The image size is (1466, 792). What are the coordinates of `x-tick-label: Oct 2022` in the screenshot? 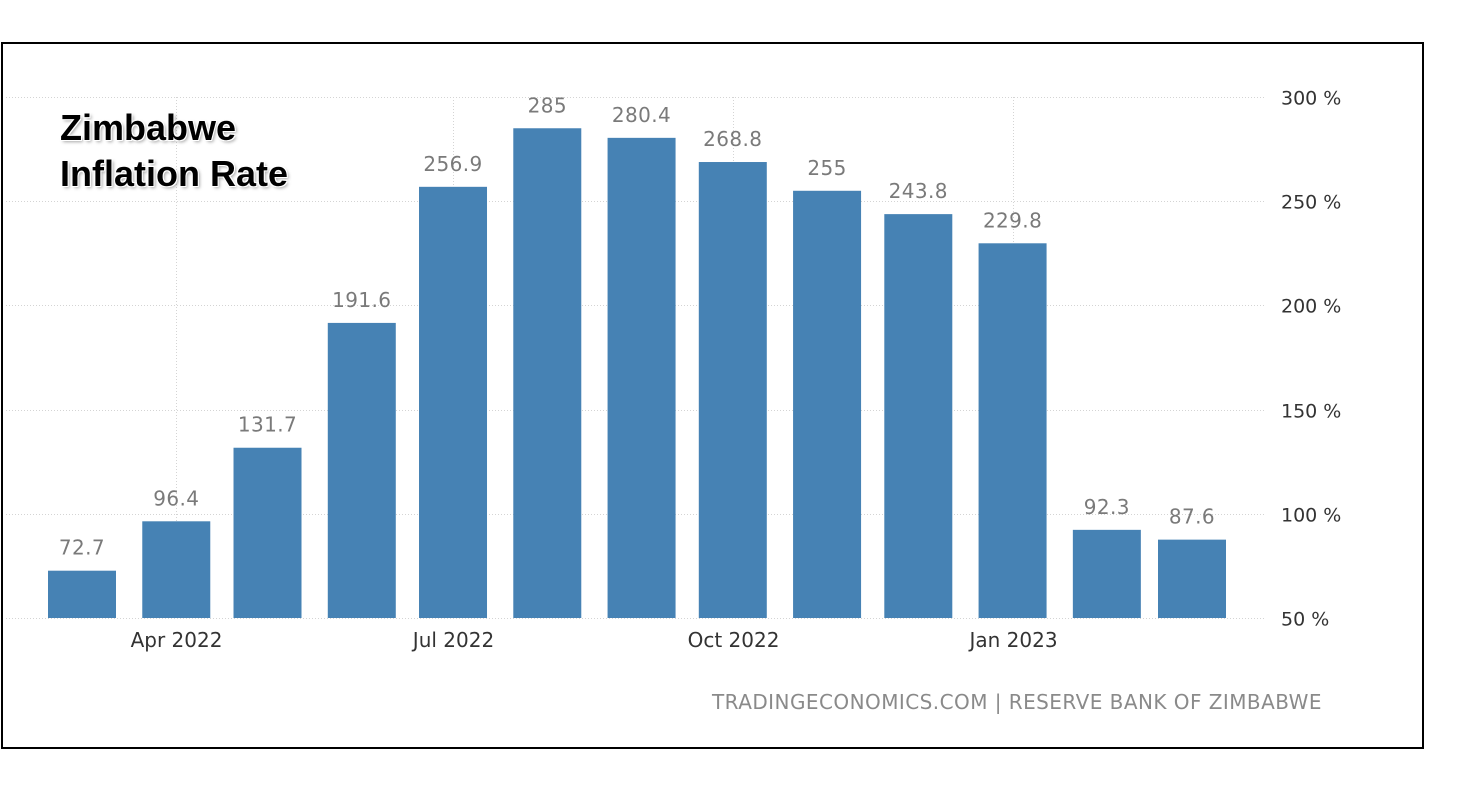 It's located at (734, 640).